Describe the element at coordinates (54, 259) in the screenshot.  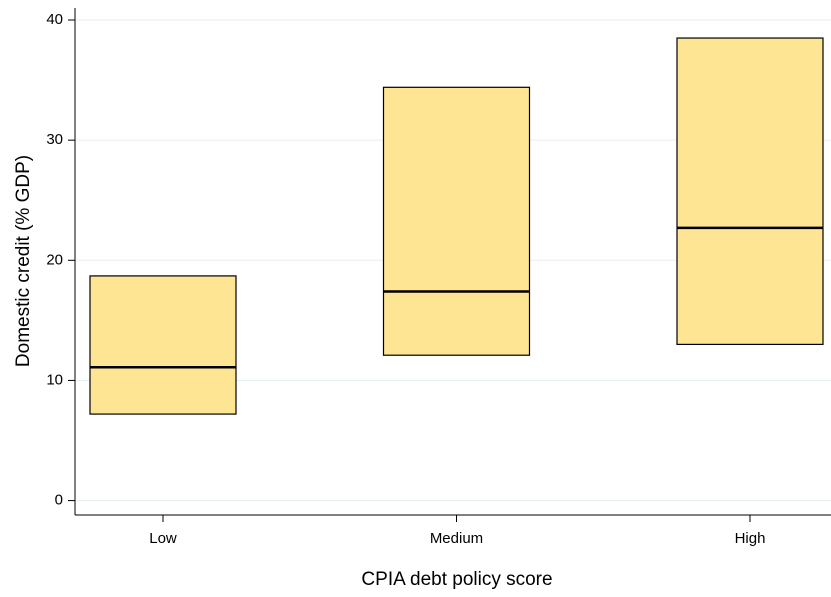
I see `y-tick-label: 20` at that location.